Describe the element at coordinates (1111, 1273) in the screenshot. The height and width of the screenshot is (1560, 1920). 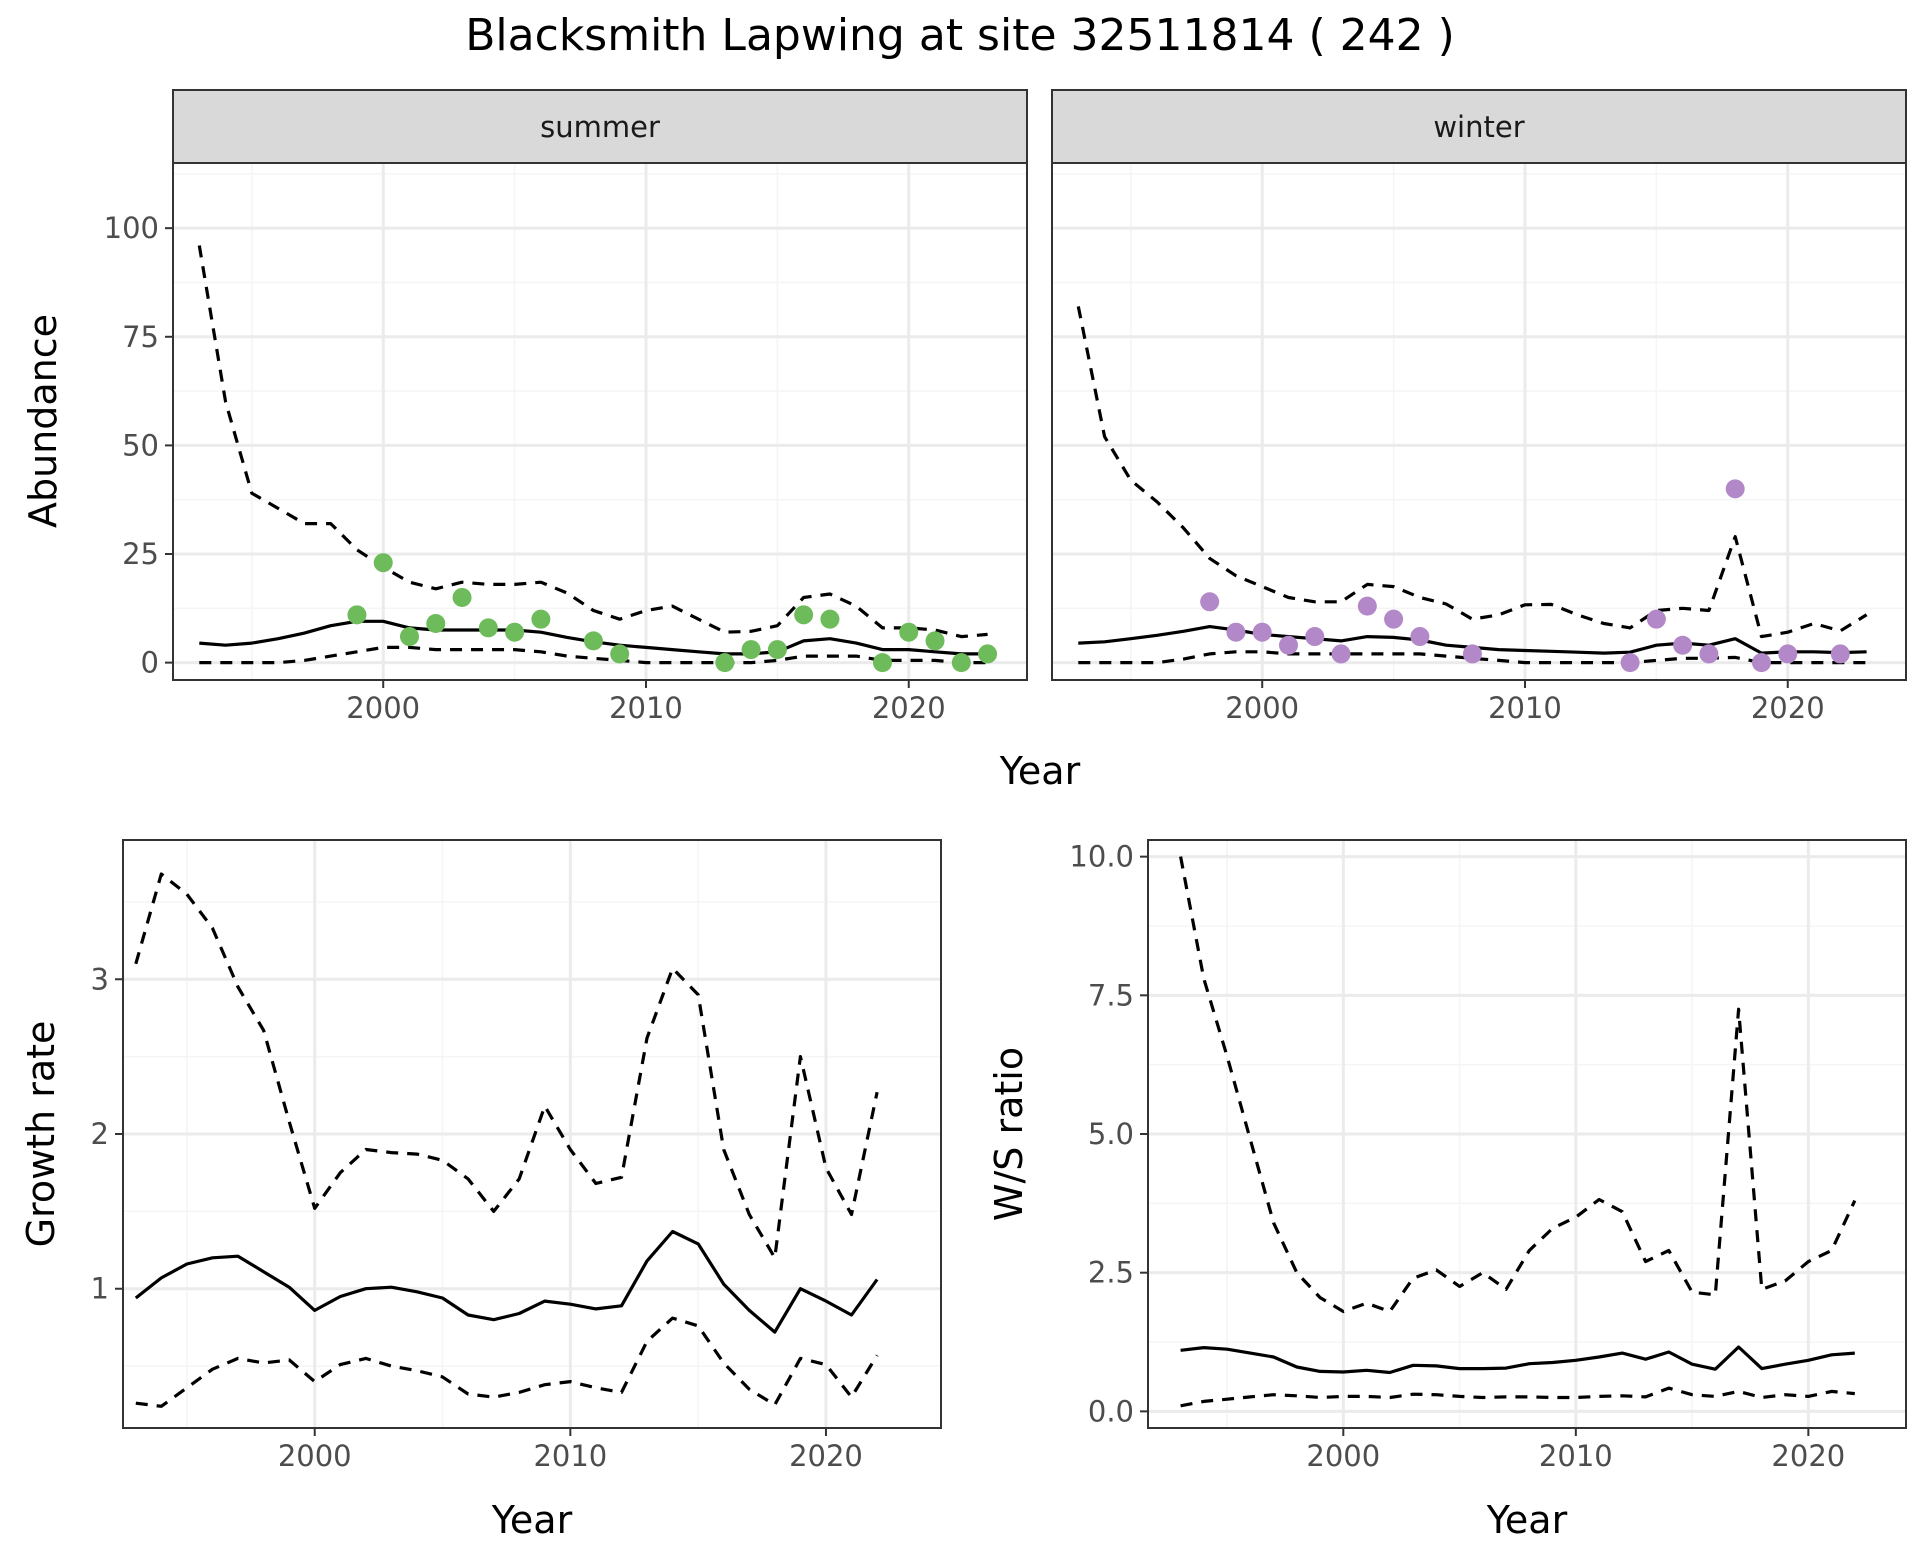
I see `y-tick-label: 2.5` at that location.